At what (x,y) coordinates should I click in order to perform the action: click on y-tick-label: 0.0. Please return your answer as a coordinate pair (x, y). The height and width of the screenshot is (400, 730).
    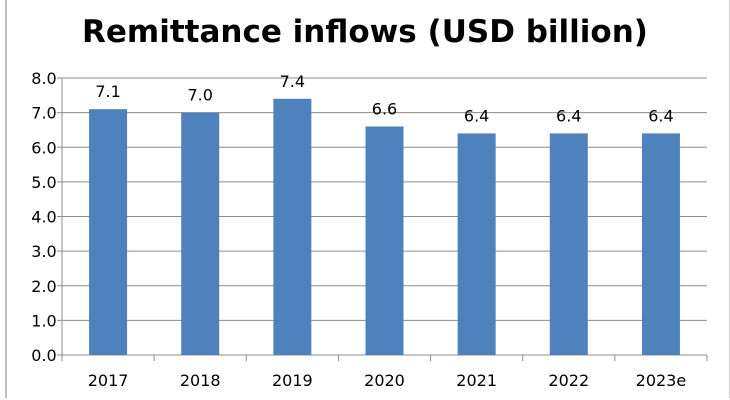
    Looking at the image, I should click on (43, 355).